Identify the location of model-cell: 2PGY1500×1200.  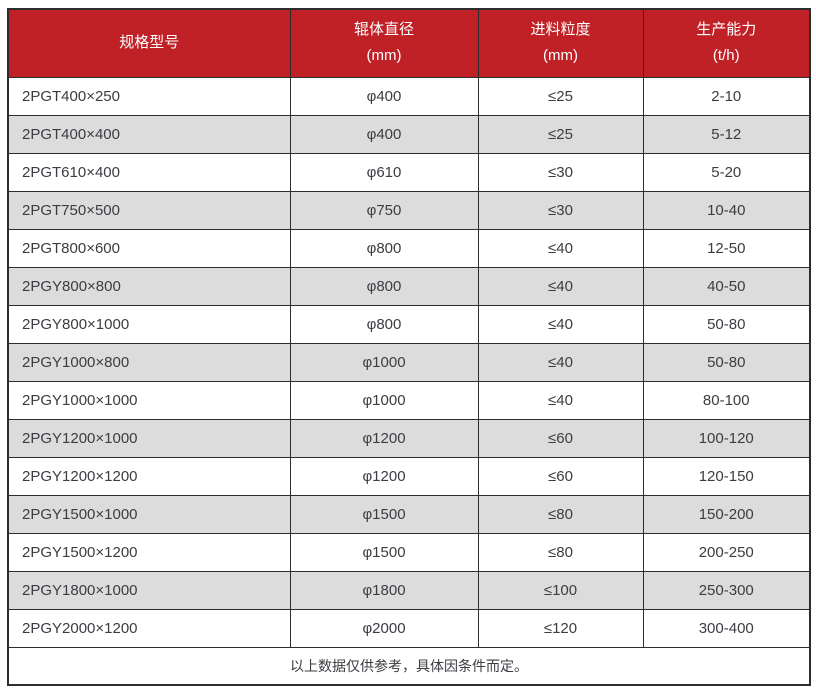
(149, 552).